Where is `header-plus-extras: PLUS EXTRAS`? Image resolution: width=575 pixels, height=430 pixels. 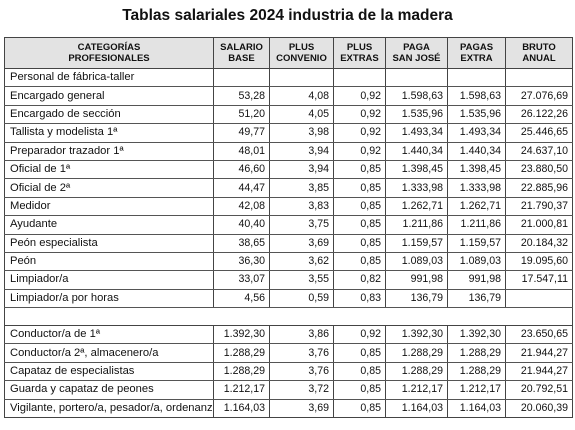
header-plus-extras: PLUS EXTRAS is located at coordinates (359, 53).